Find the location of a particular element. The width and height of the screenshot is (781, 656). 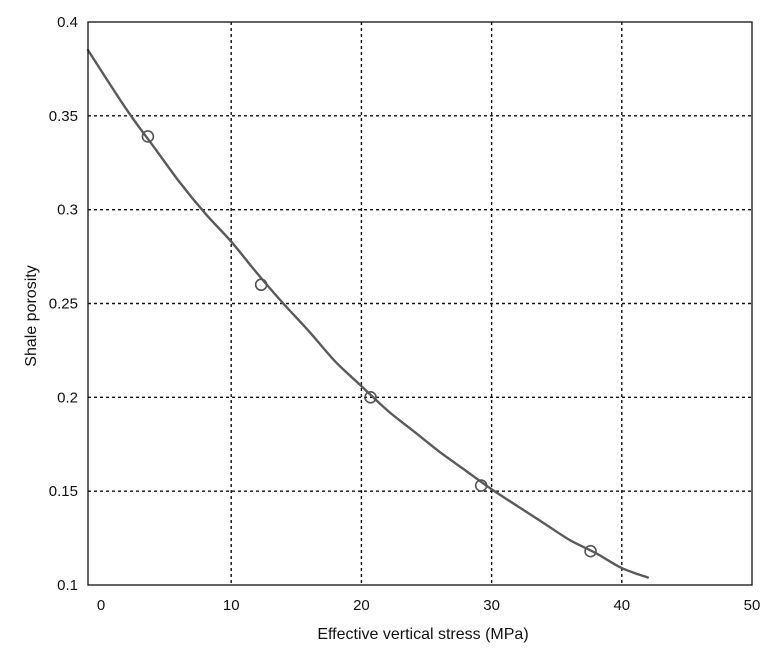

y-tick-label: 0.35 is located at coordinates (63, 116).